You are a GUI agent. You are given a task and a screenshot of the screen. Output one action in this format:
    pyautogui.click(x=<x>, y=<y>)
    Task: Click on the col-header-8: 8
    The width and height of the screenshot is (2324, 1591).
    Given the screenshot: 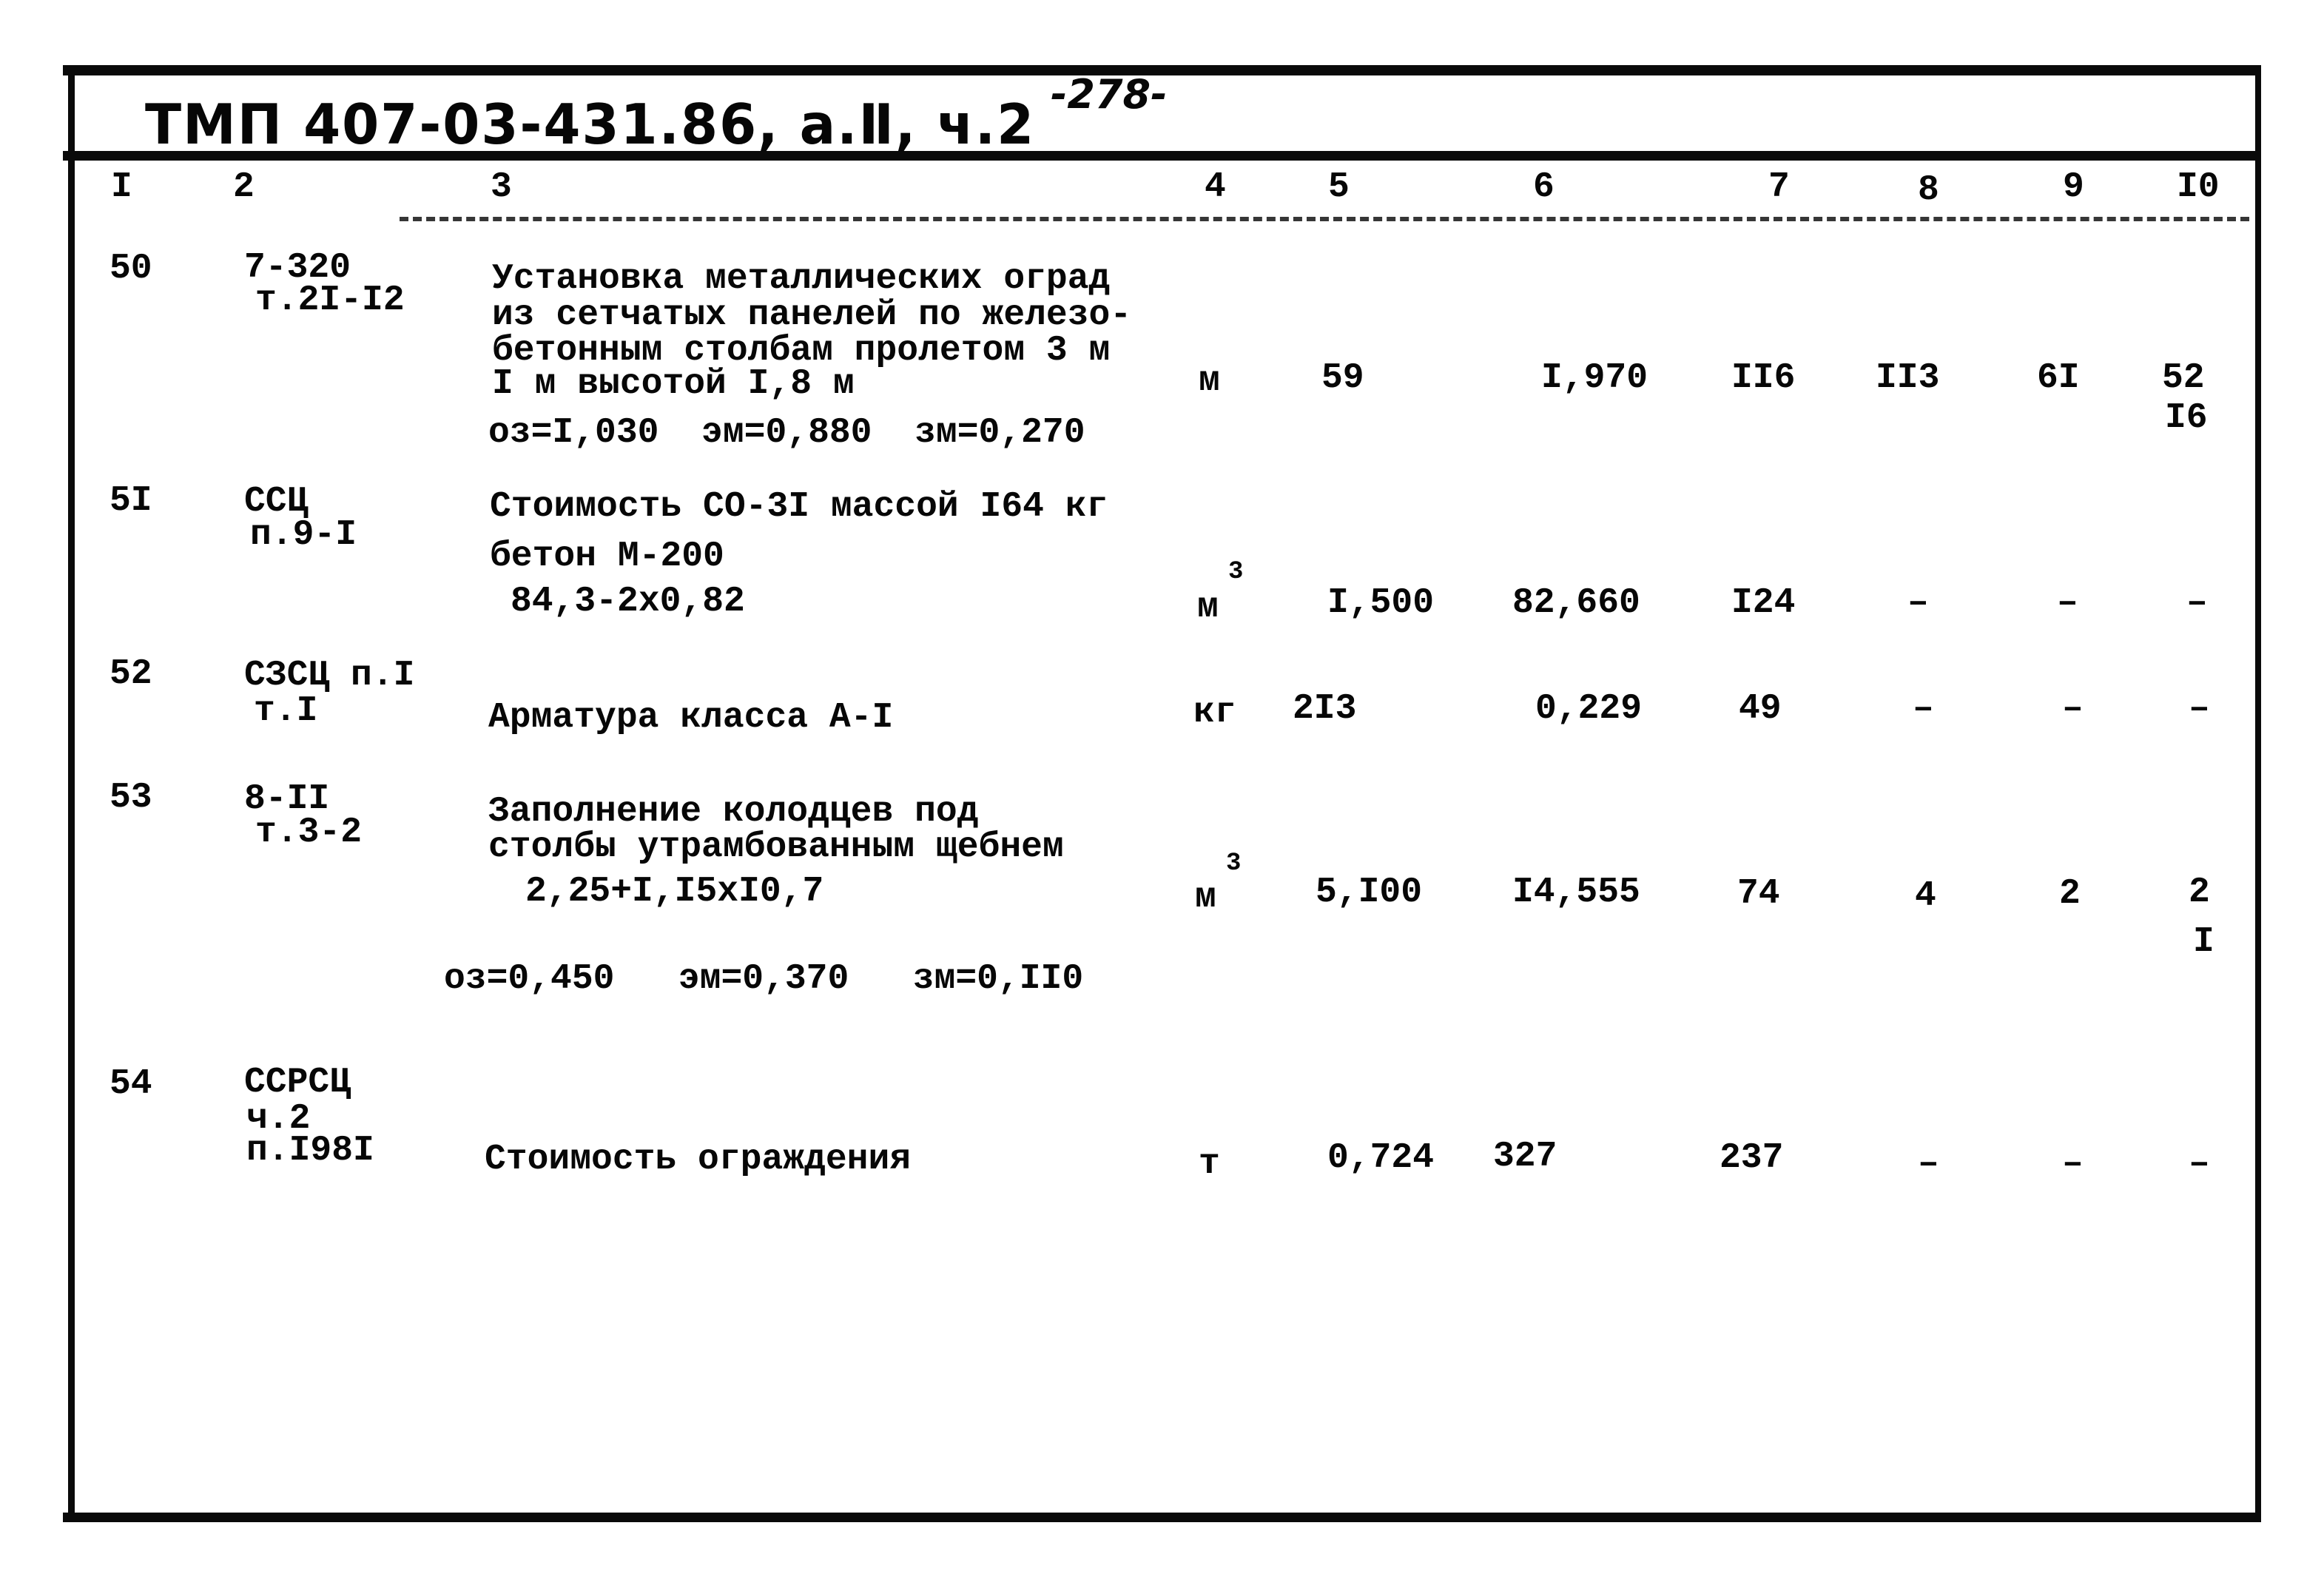 What is the action you would take?
    pyautogui.click(x=1928, y=190)
    